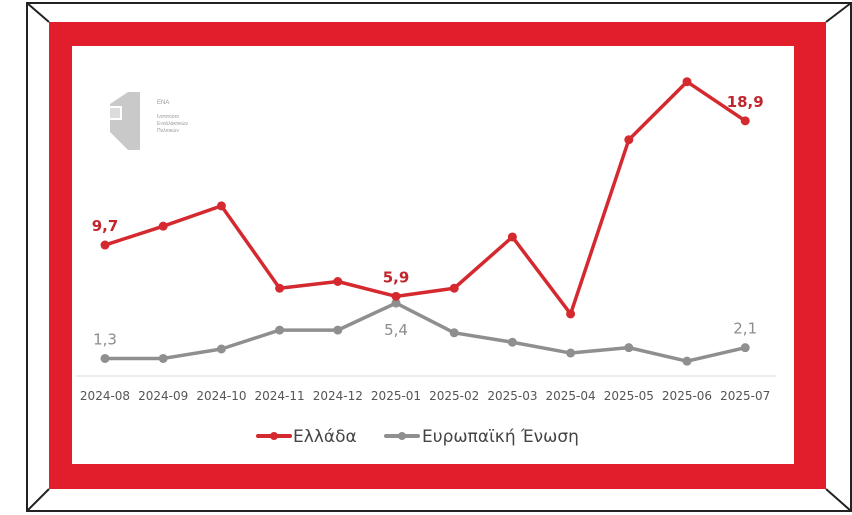  Describe the element at coordinates (338, 396) in the screenshot. I see `x-tick-label: 2024-12` at that location.